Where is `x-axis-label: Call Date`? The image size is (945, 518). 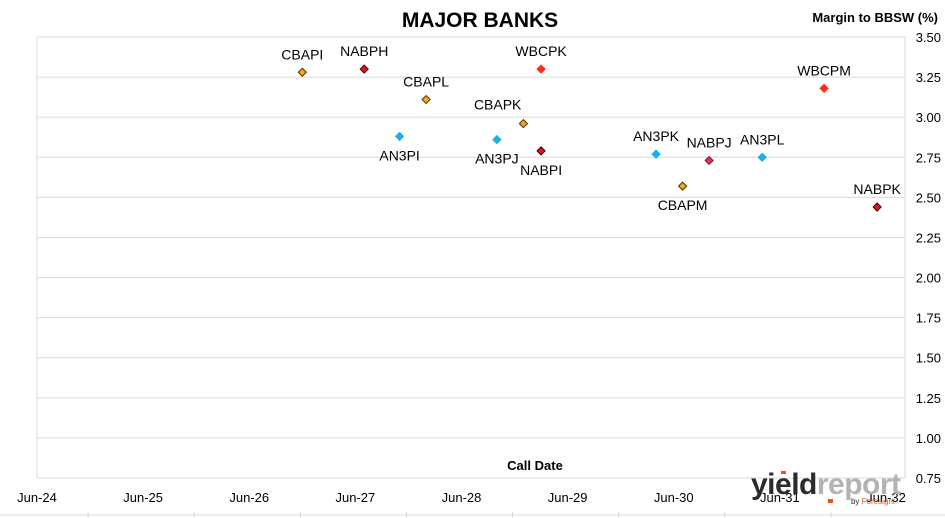
x-axis-label: Call Date is located at coordinates (535, 465).